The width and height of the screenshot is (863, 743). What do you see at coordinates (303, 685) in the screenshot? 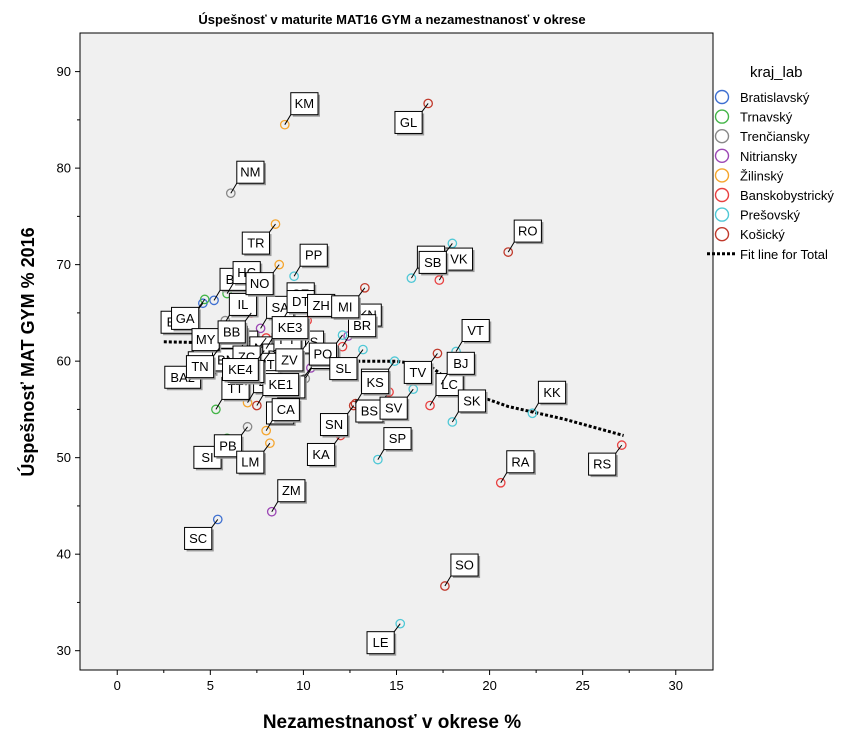
I see `x-tick-label: 10` at bounding box center [303, 685].